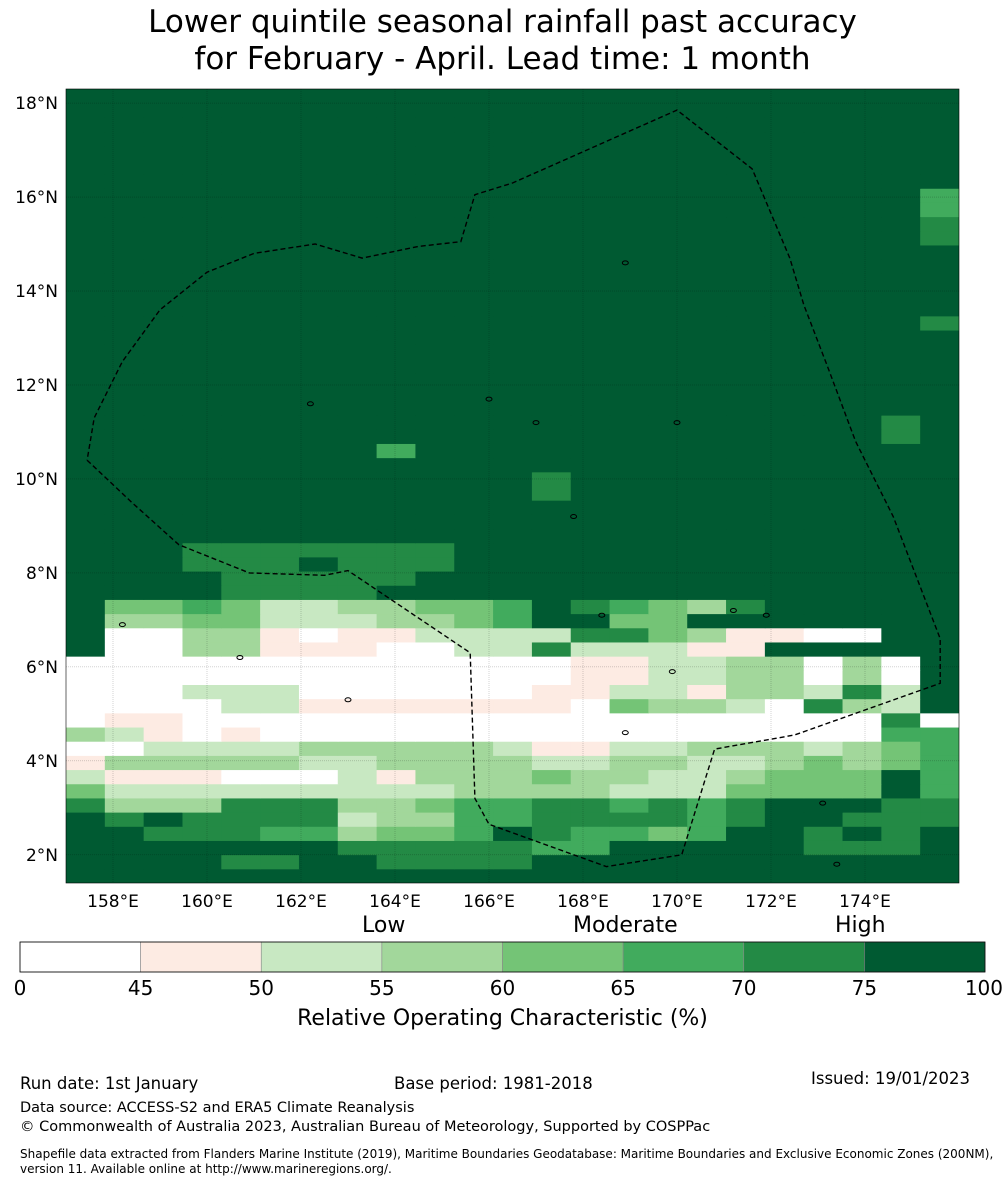 The height and width of the screenshot is (1185, 1005). What do you see at coordinates (42, 856) in the screenshot?
I see `latitude-tick-label: 2°N` at bounding box center [42, 856].